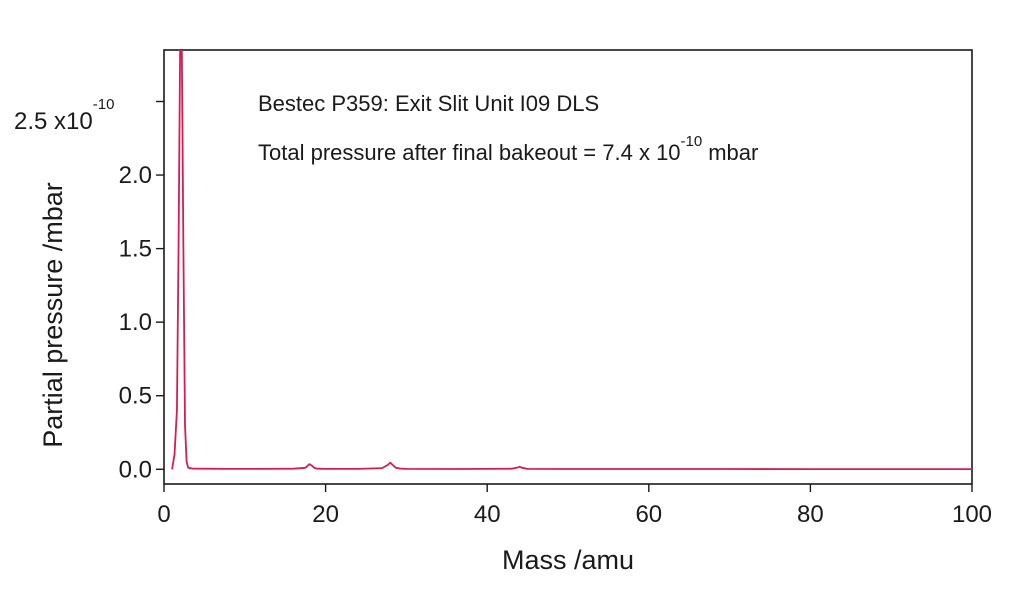 The image size is (1024, 593). What do you see at coordinates (692, 141) in the screenshot?
I see `annotation-line-2-exponent: -10` at bounding box center [692, 141].